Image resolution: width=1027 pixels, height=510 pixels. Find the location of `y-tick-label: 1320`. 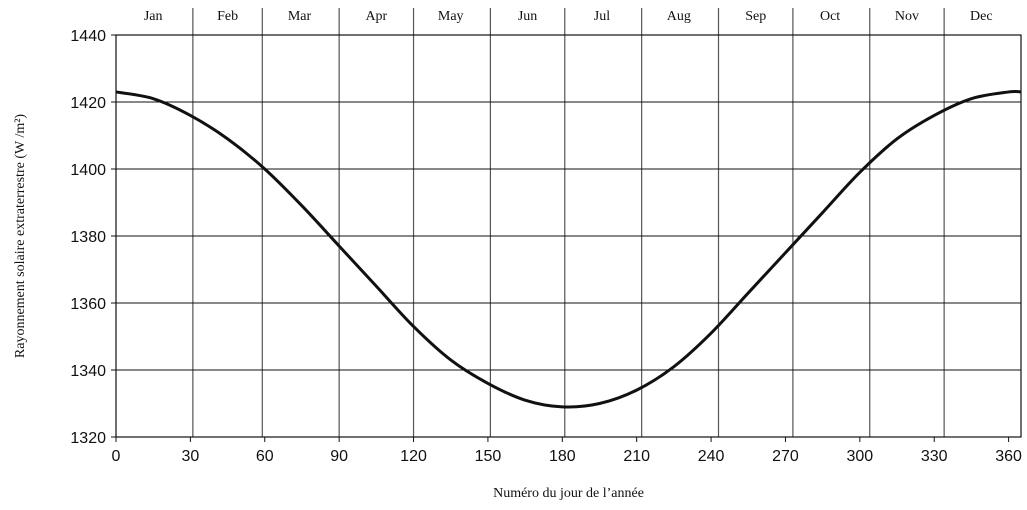

y-tick-label: 1320 is located at coordinates (88, 438).